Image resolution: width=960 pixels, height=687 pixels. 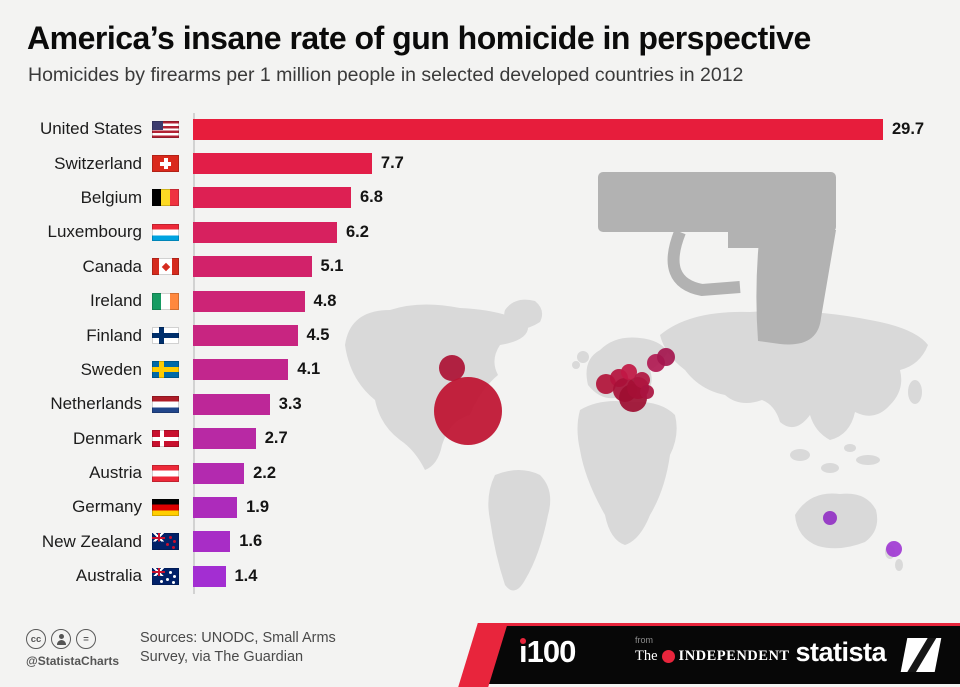 What do you see at coordinates (646, 656) in the screenshot?
I see `independent-the: The` at bounding box center [646, 656].